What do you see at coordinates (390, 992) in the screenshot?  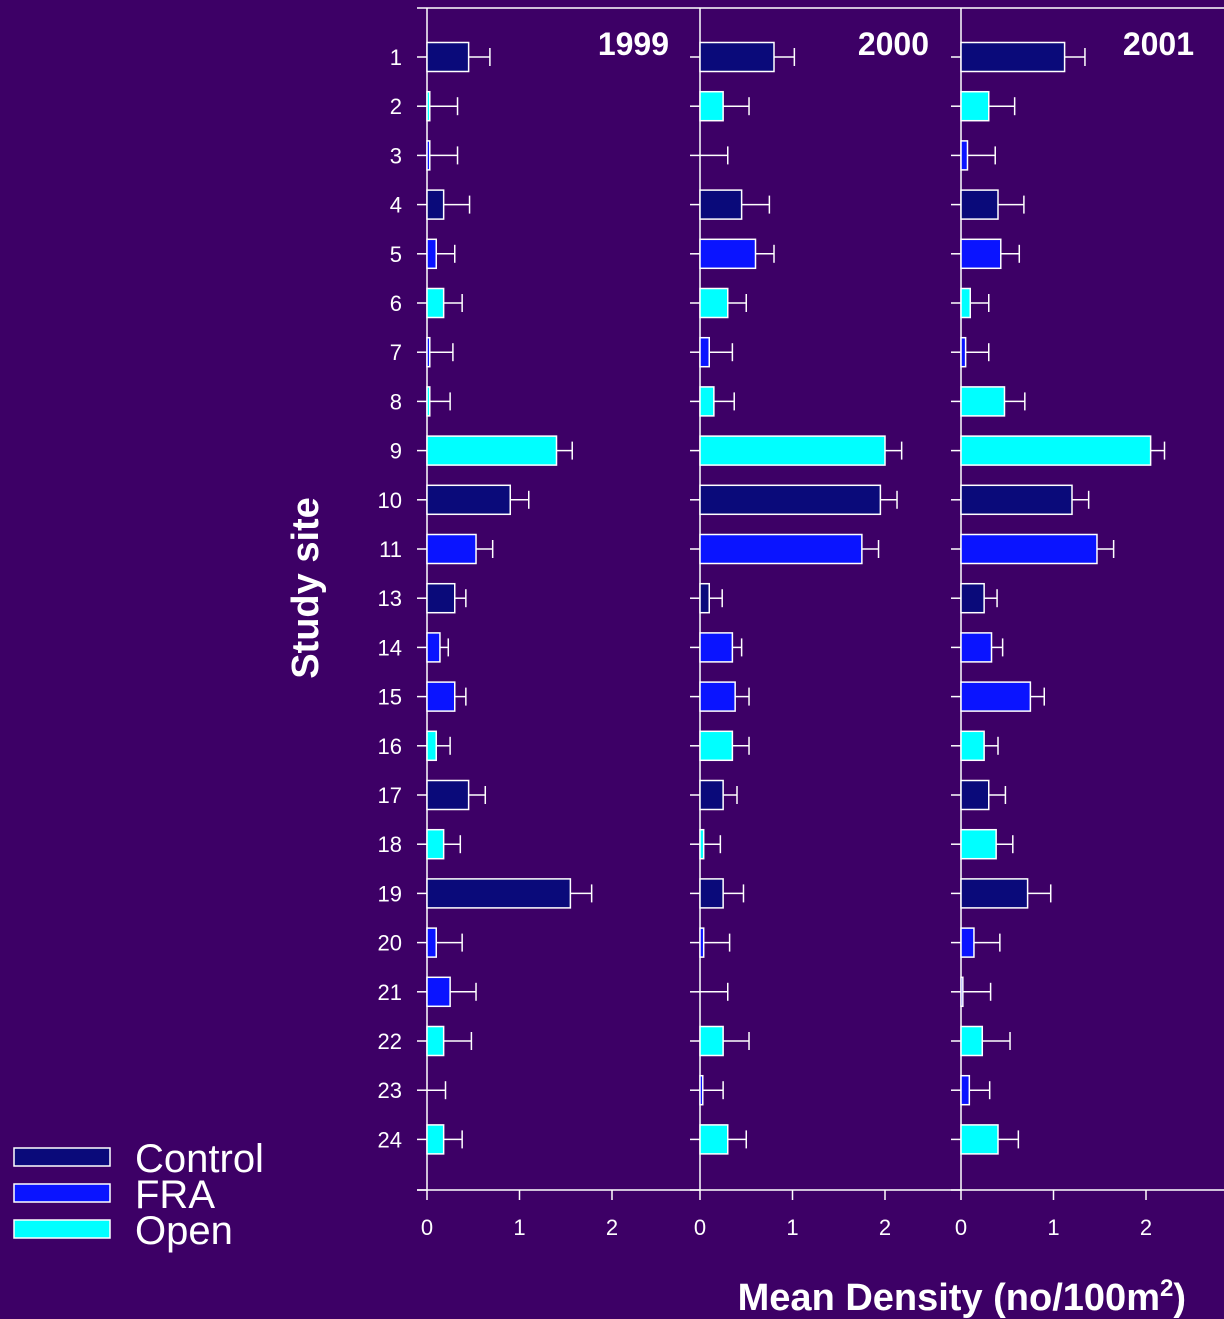 I see `y-tick-label: 21` at bounding box center [390, 992].